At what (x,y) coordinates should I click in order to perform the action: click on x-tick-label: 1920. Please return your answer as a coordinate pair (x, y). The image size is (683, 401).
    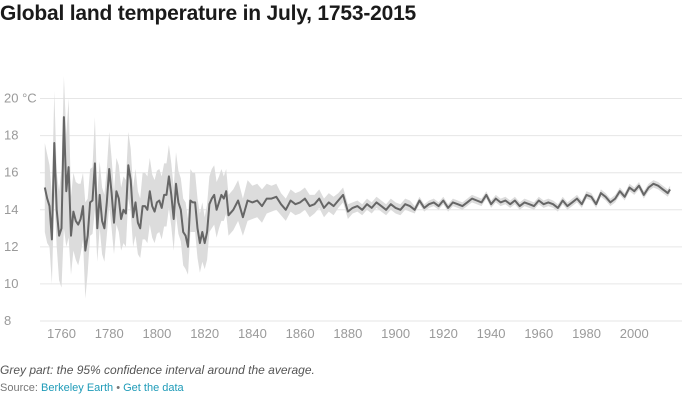
    Looking at the image, I should click on (443, 333).